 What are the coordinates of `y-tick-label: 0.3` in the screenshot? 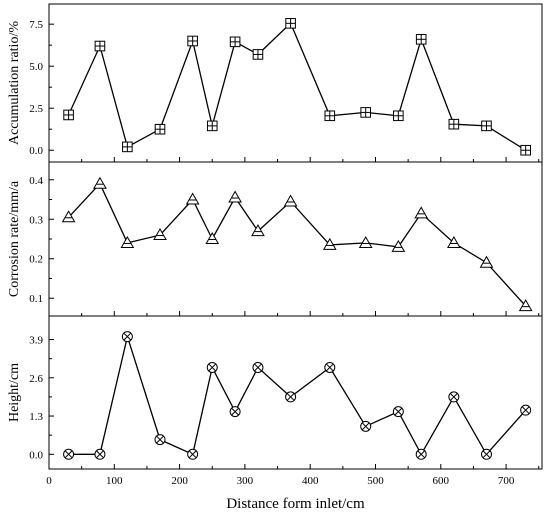 It's located at (36, 220).